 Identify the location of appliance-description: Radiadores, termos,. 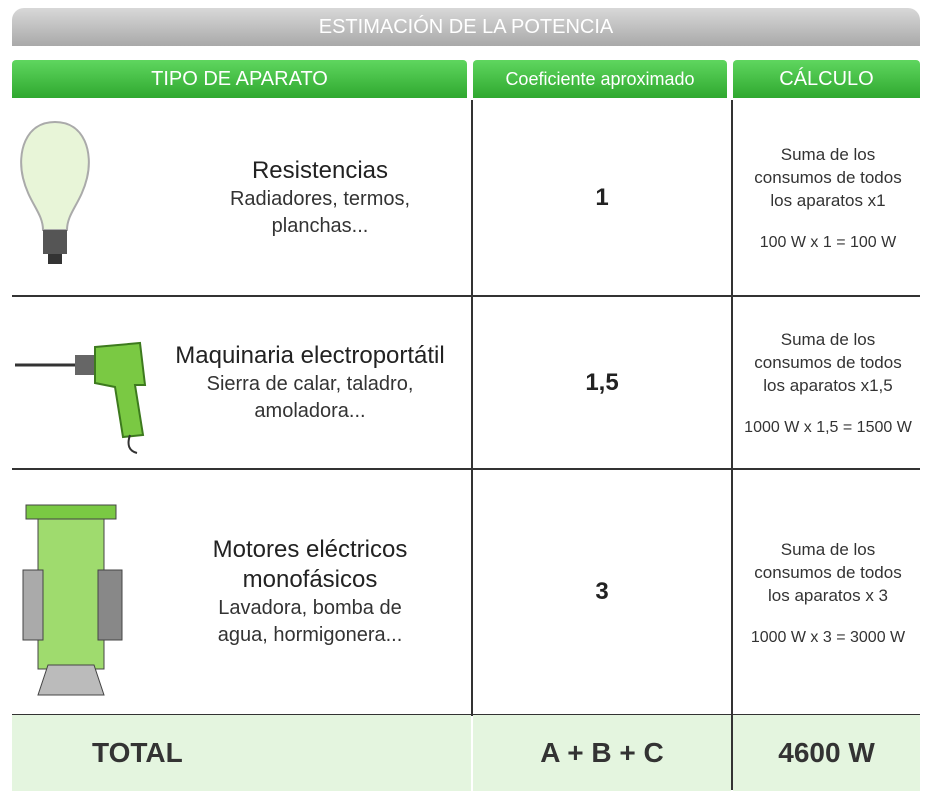
(320, 198).